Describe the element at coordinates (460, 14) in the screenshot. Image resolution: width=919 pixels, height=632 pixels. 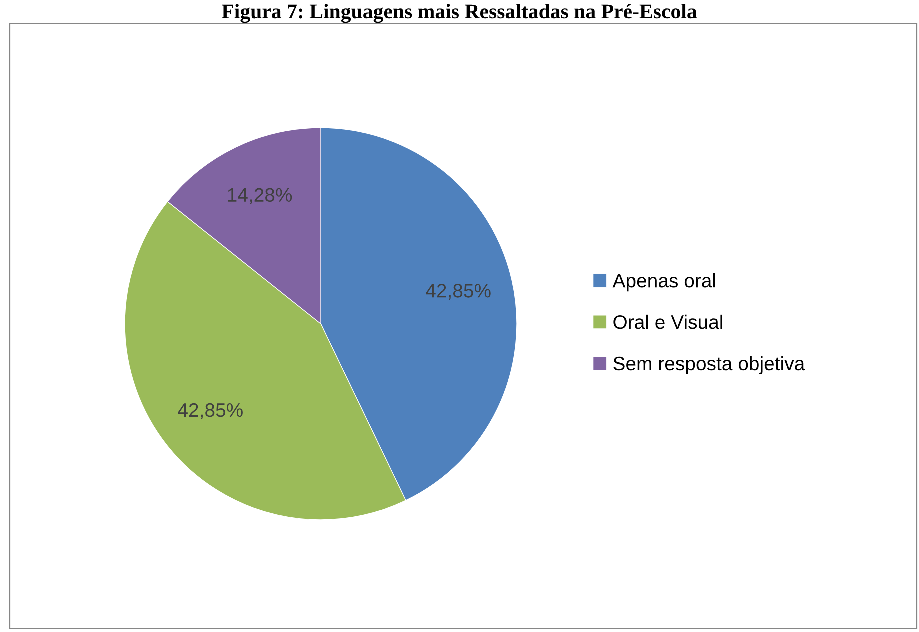
I see `chart-title: Figura 7: Linguagens mais Ressaltadas na Pré-Escola` at that location.